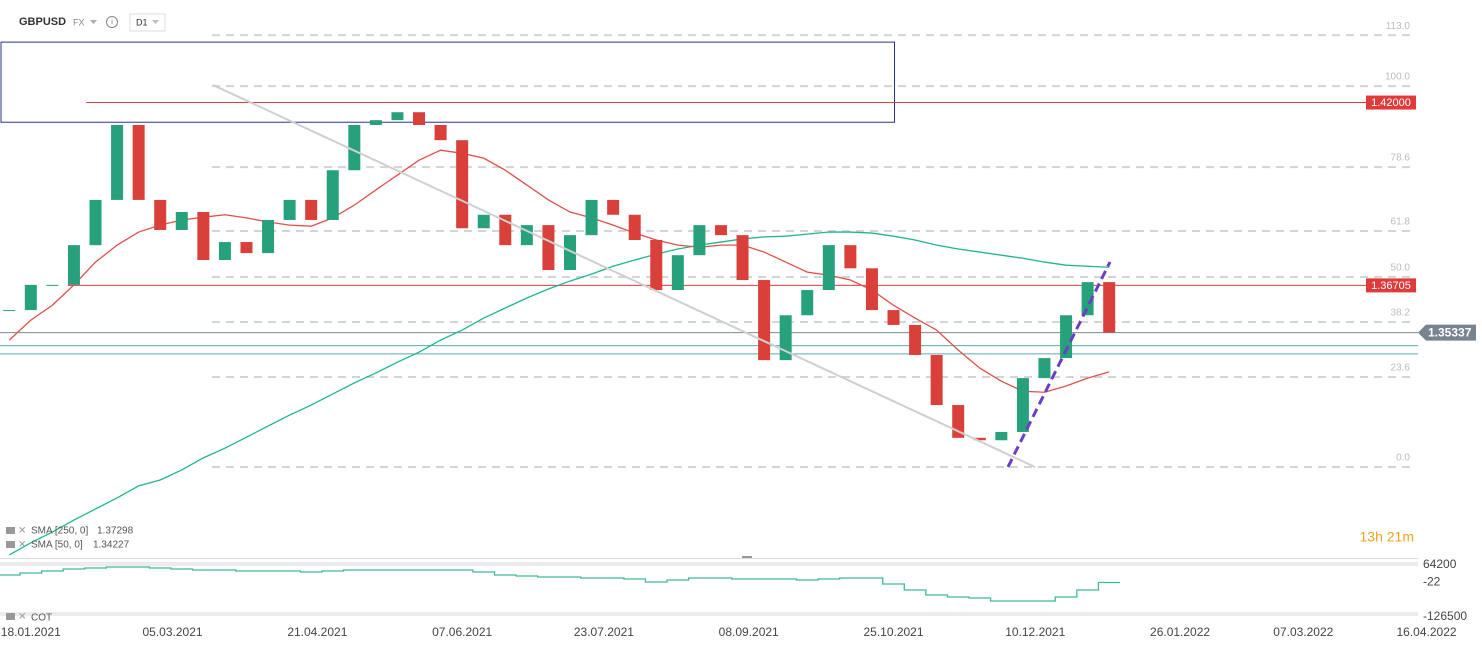 The image size is (1482, 650). I want to click on legend-name: SMA [250, 0], so click(59, 531).